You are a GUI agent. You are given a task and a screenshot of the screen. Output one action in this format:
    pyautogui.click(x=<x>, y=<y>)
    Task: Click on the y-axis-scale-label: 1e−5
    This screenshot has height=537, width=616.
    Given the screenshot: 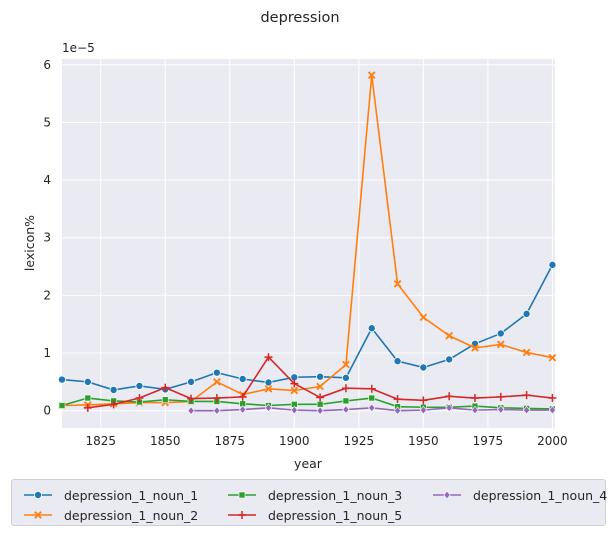 What is the action you would take?
    pyautogui.click(x=78, y=48)
    